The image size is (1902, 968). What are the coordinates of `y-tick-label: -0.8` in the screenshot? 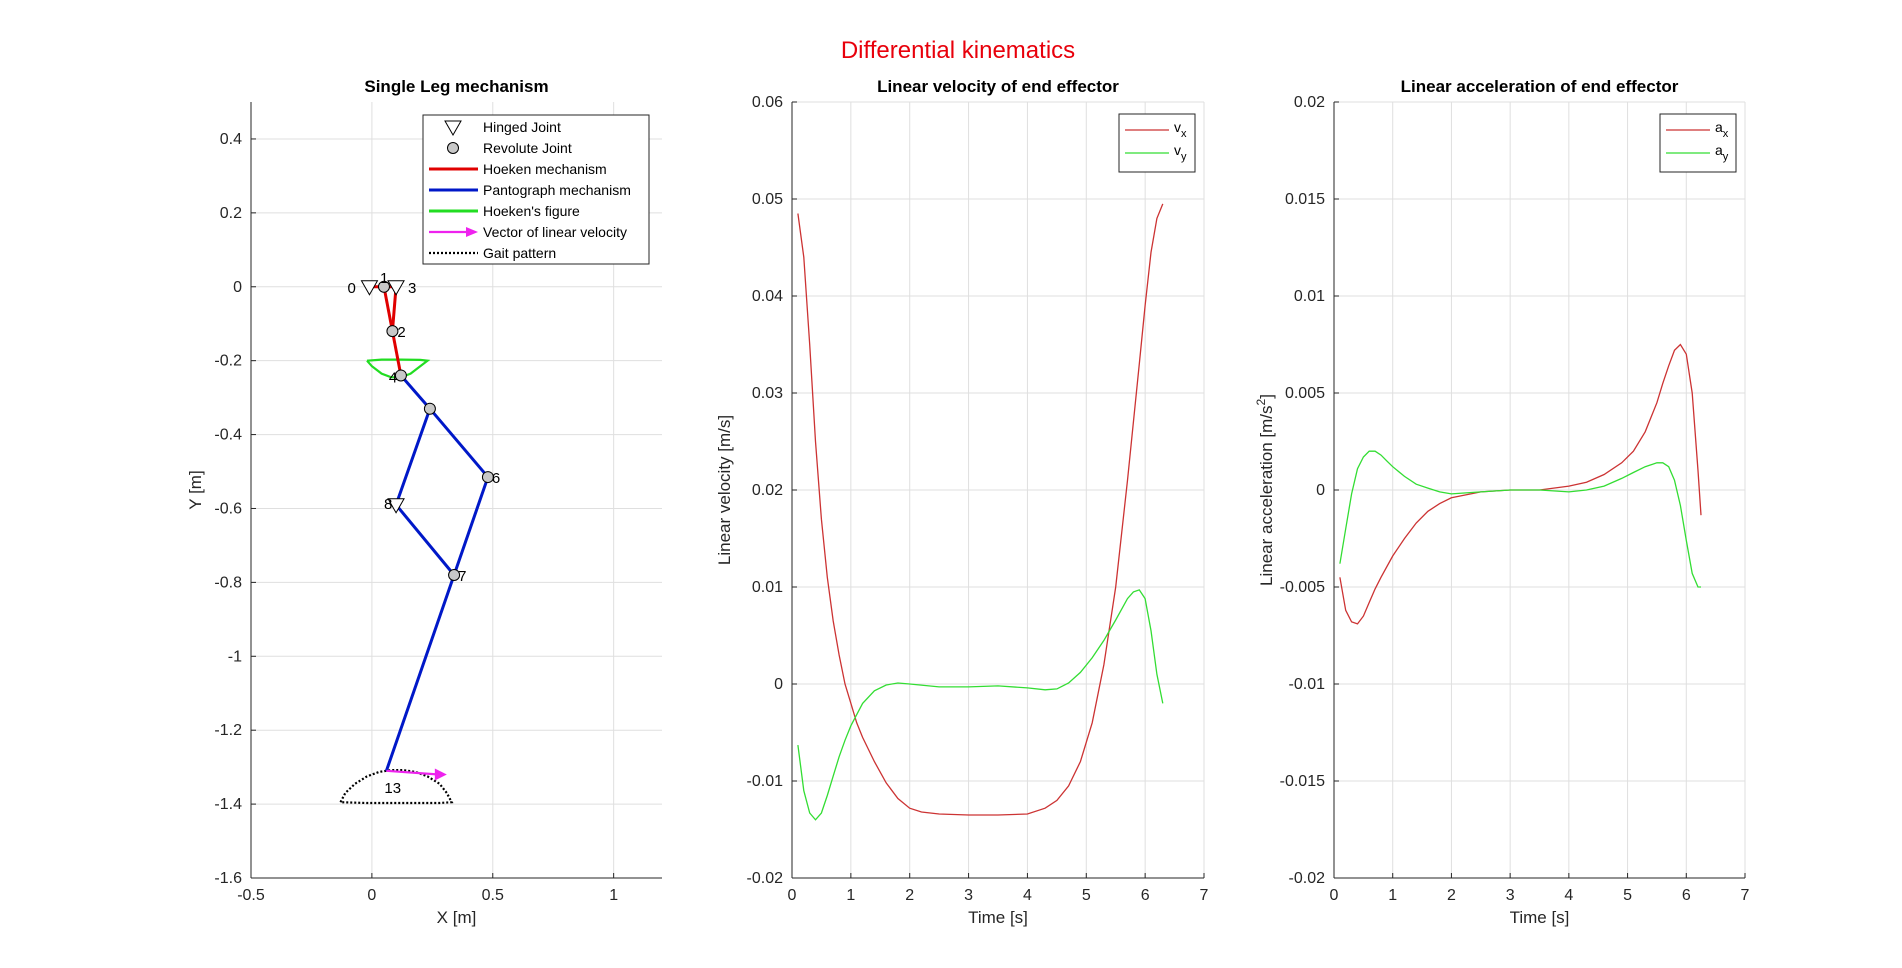 It's located at (228, 582).